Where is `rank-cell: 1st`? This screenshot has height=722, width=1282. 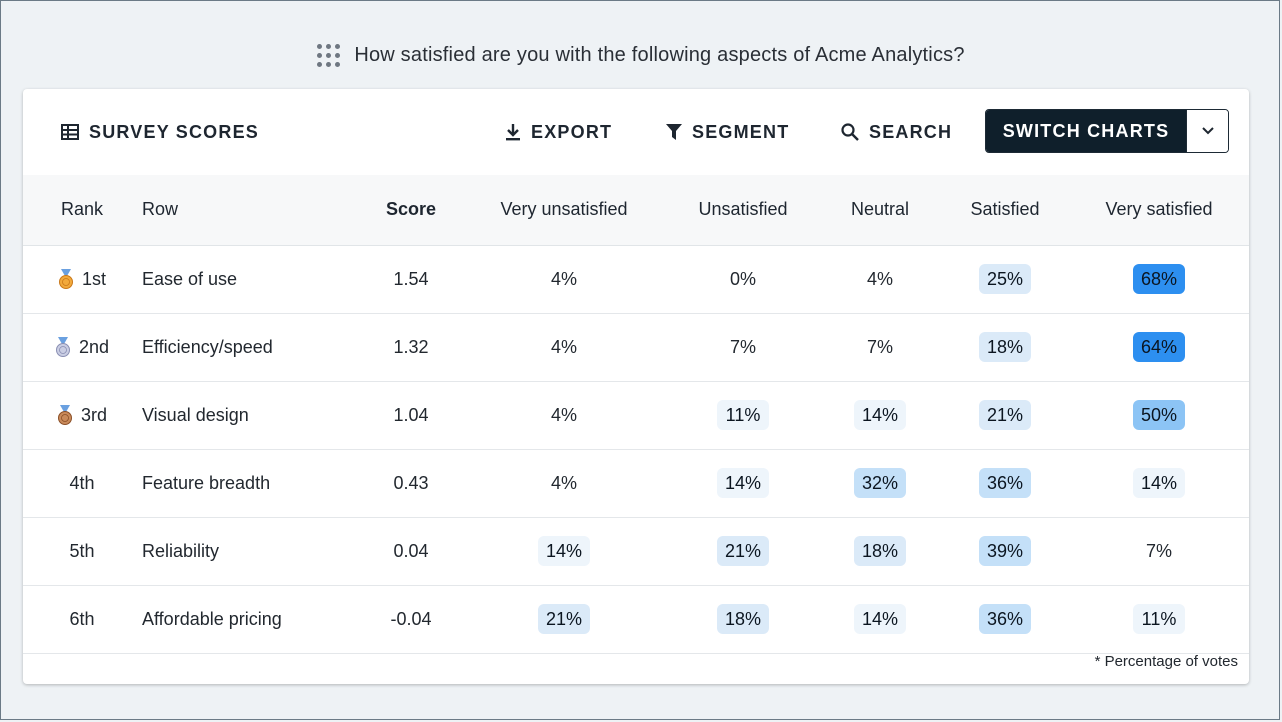 rank-cell: 1st is located at coordinates (82, 279).